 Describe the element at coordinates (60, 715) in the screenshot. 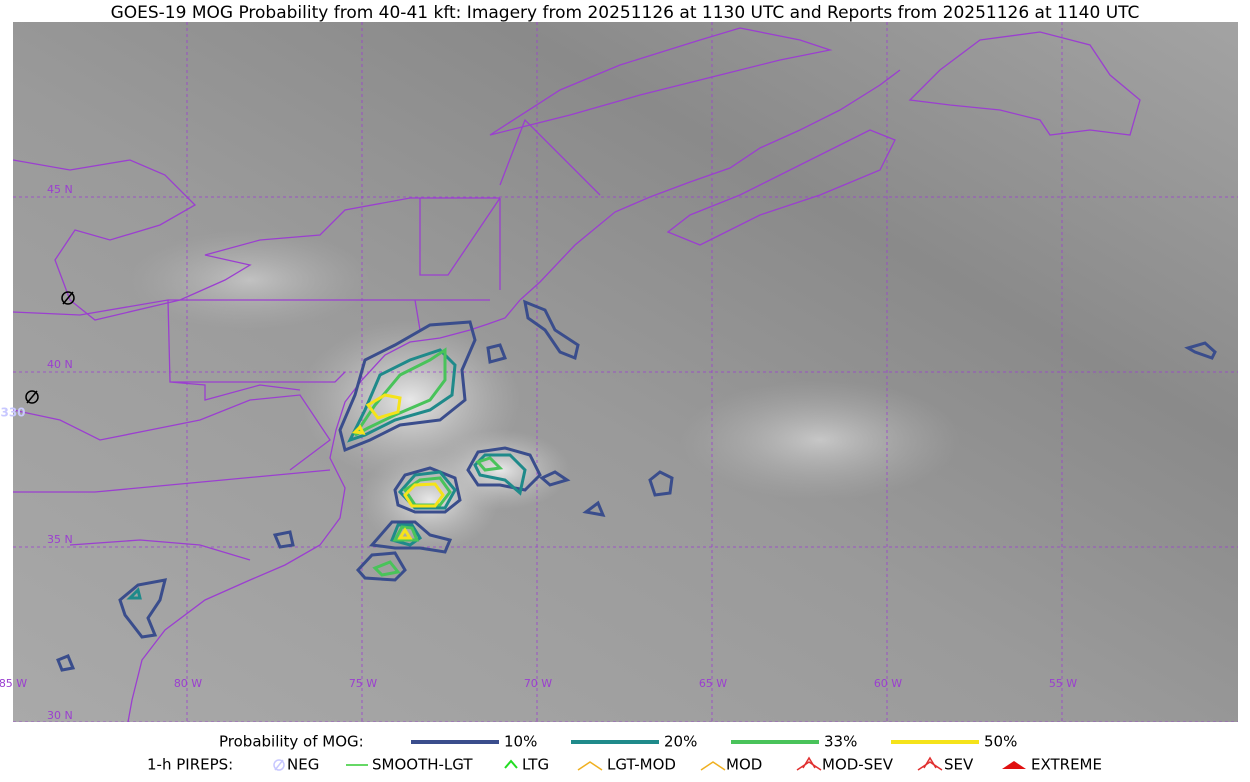

I see `lat-label: 30 N` at that location.